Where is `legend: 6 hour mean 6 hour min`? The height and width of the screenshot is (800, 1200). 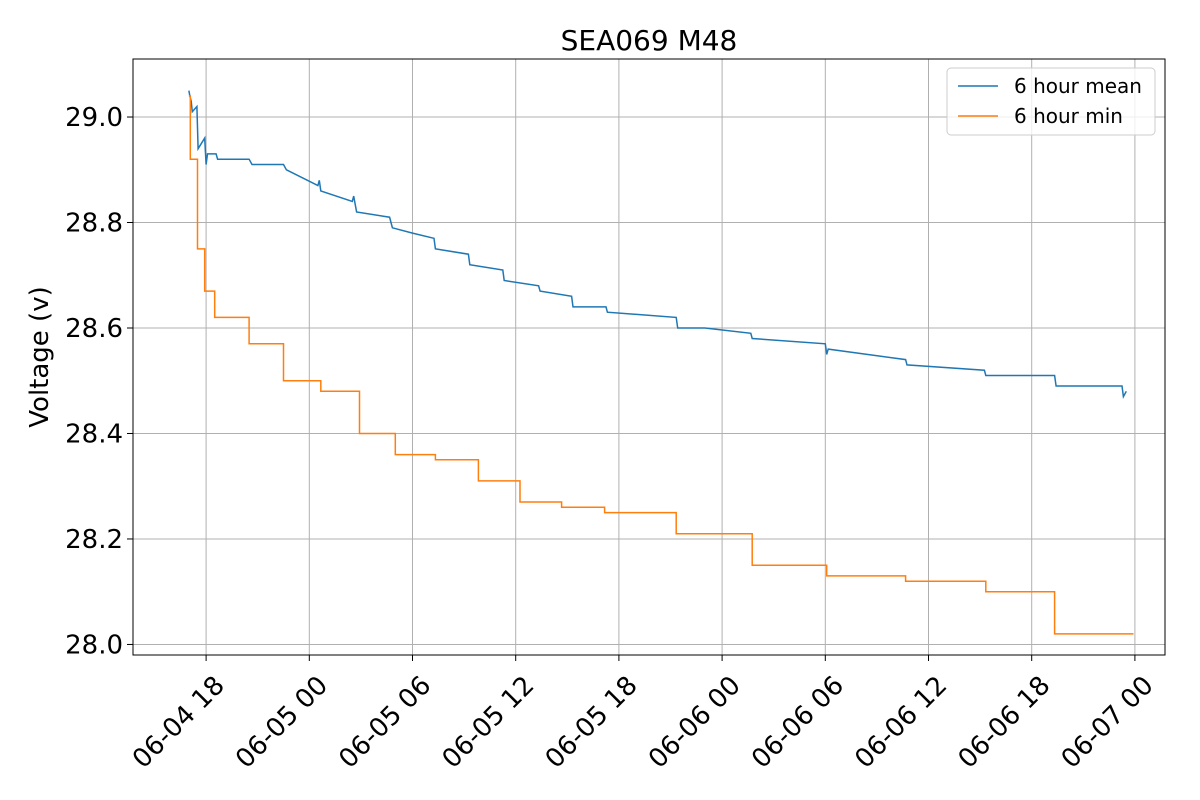
legend: 6 hour mean 6 hour min is located at coordinates (1051, 101).